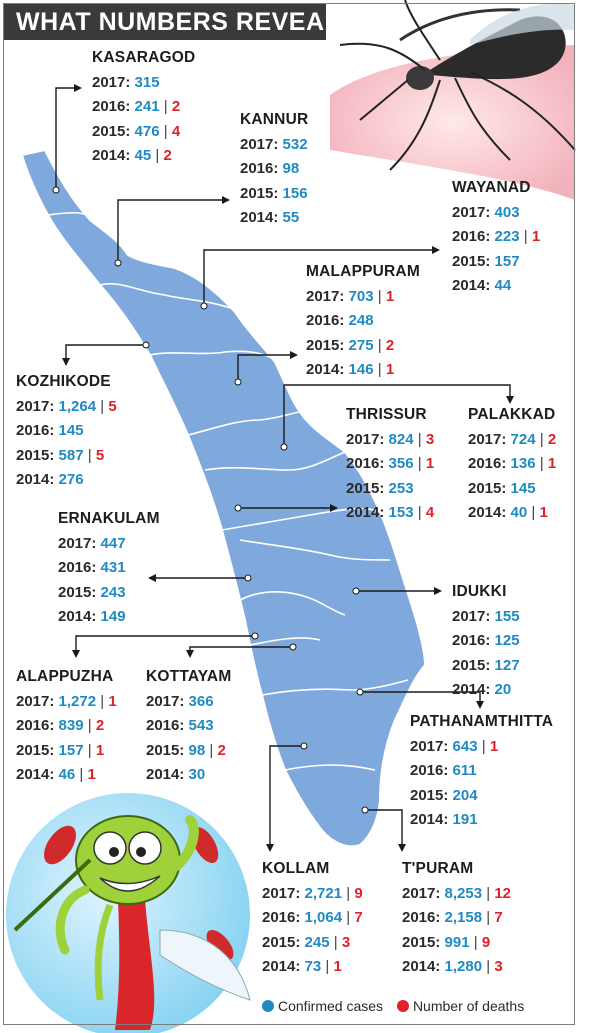 Image resolution: width=600 pixels, height=1033 pixels. What do you see at coordinates (295, 144) in the screenshot?
I see `confirmed-cases-value: 532` at bounding box center [295, 144].